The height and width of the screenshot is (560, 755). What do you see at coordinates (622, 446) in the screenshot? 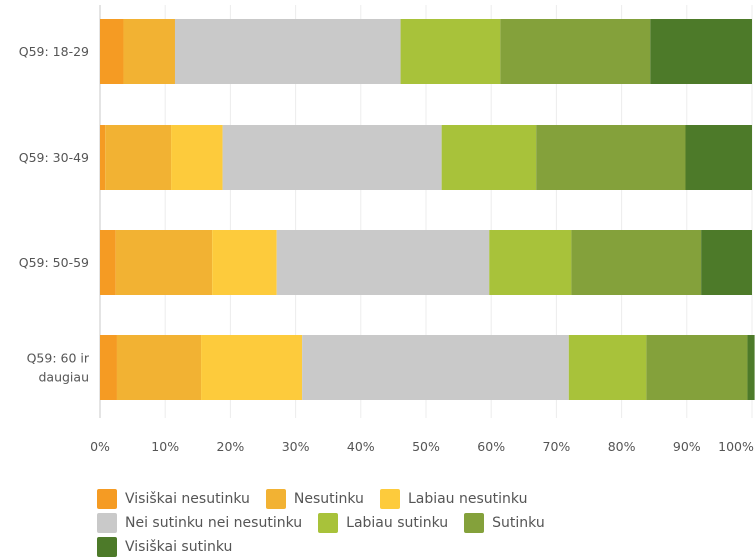
I see `x-tick-label: 80%` at bounding box center [622, 446].